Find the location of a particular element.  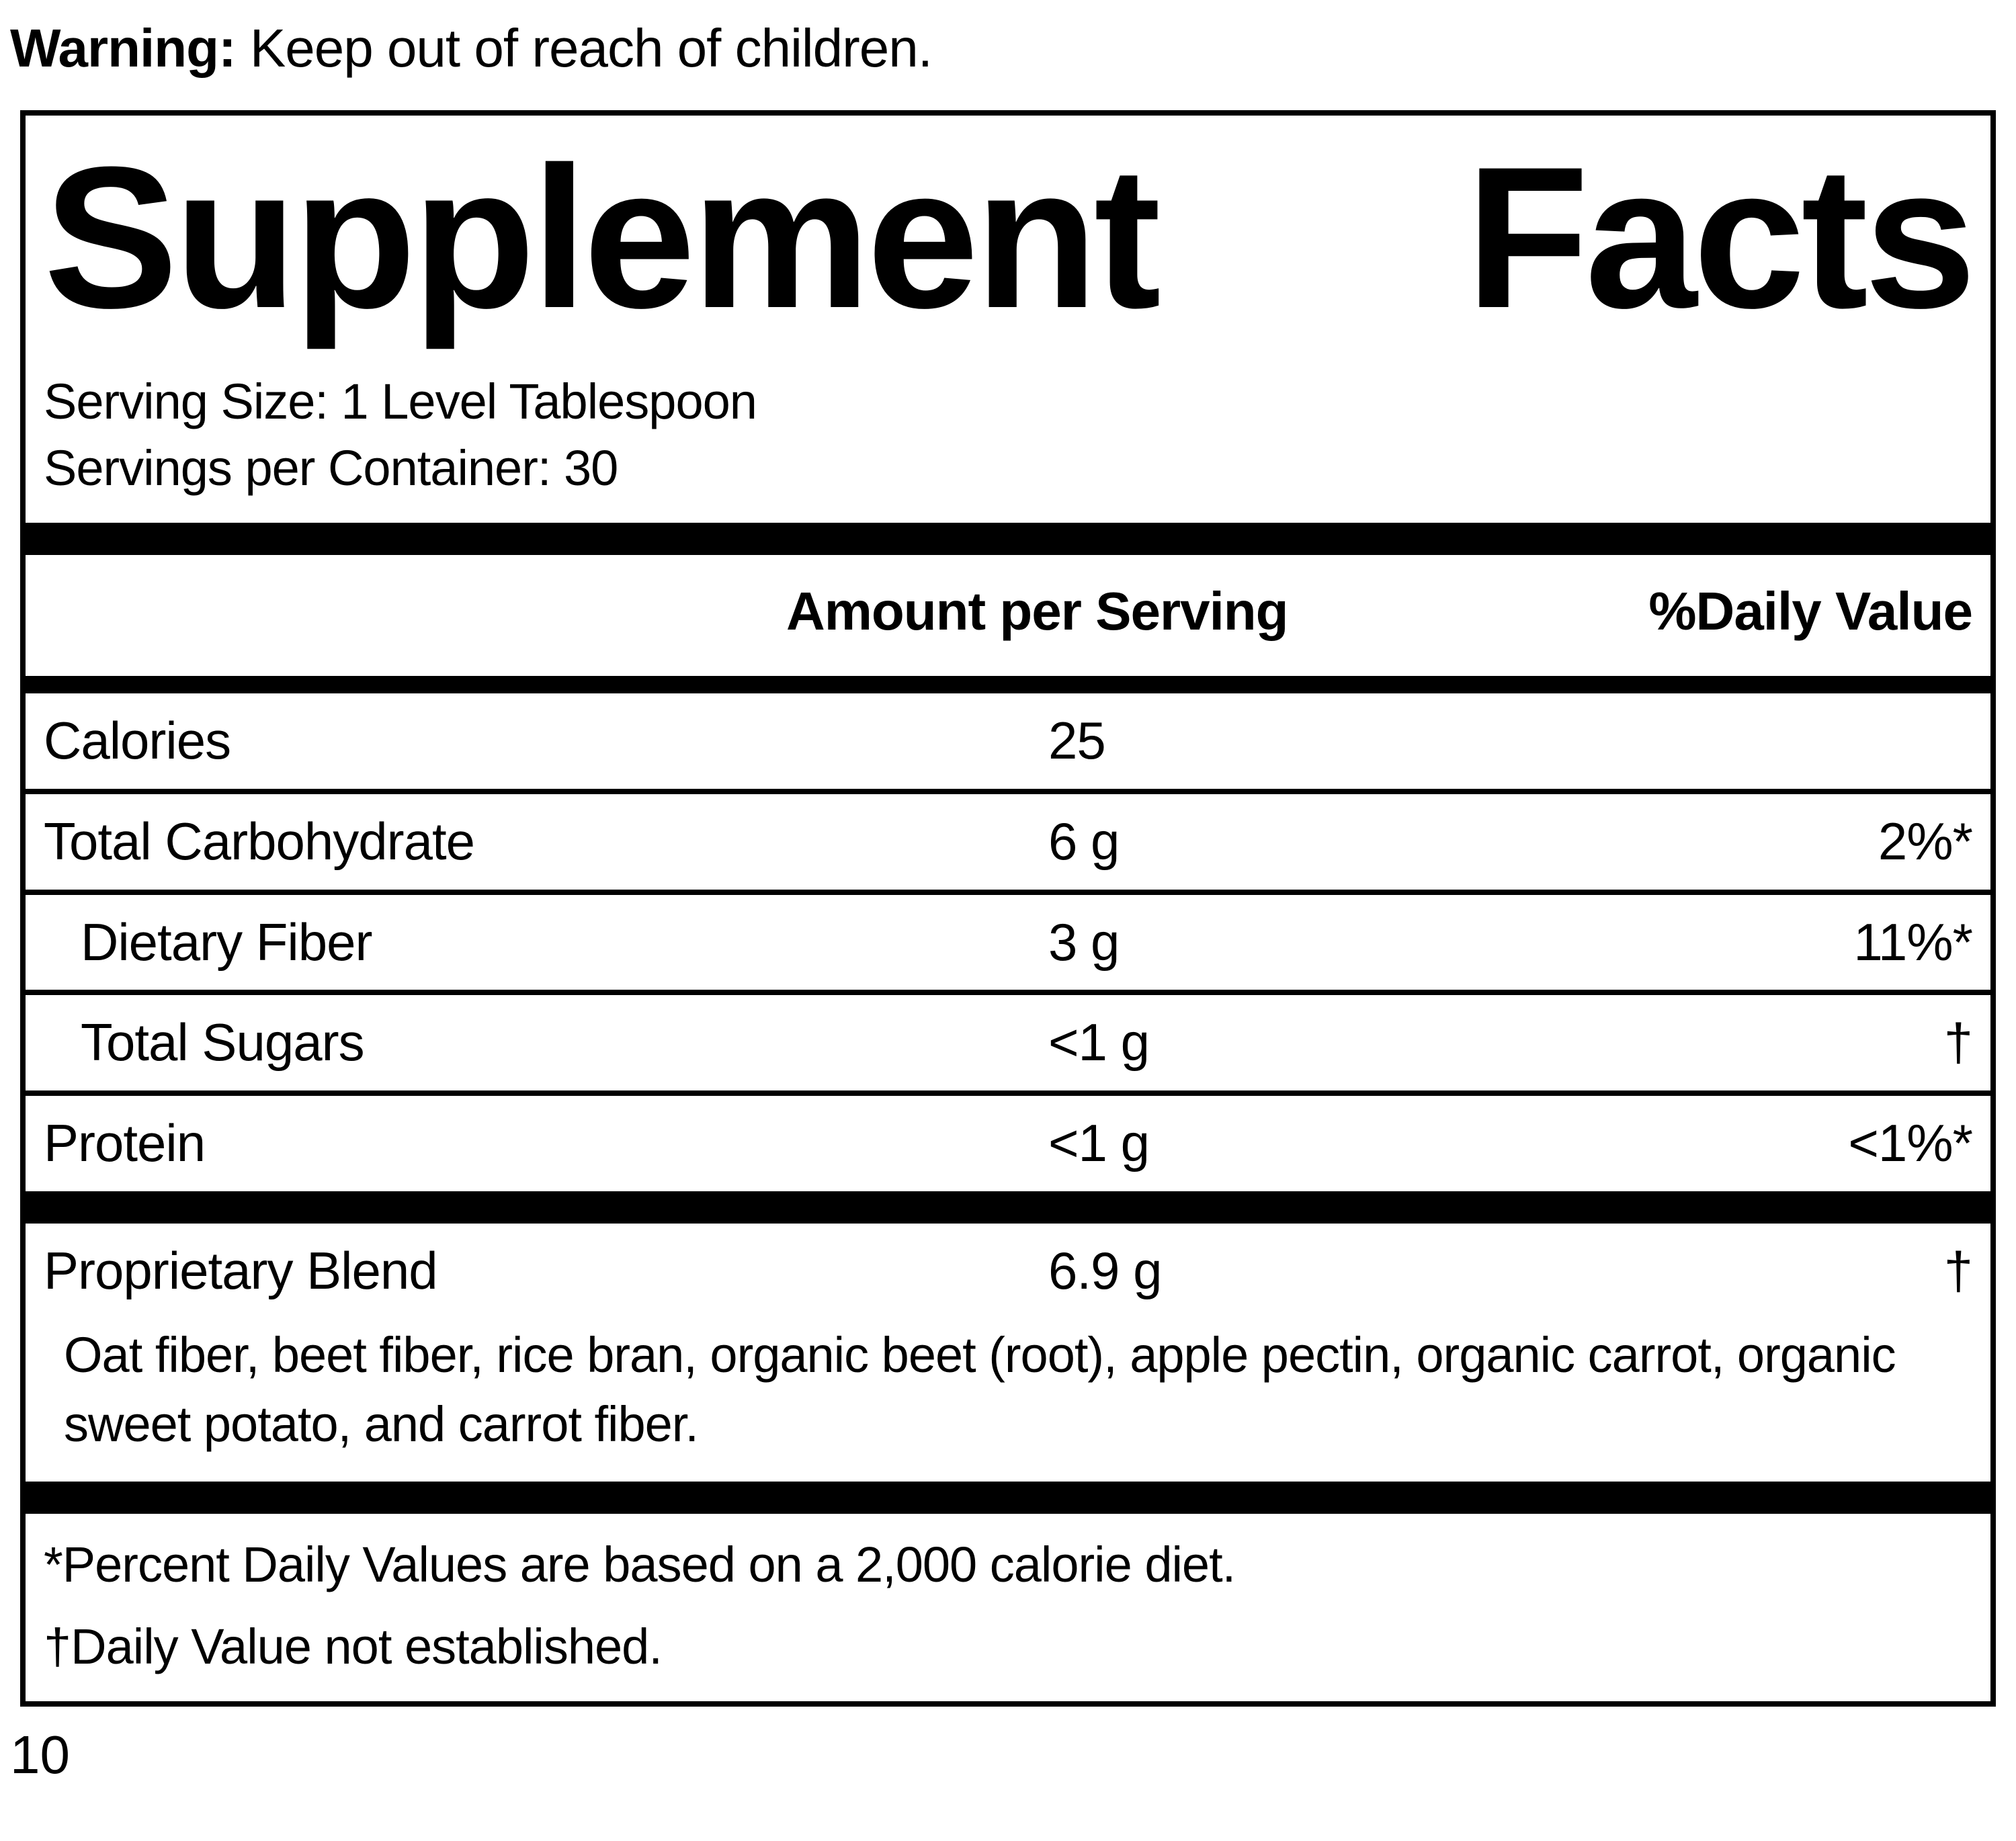

row-name: Calories is located at coordinates (137, 741).